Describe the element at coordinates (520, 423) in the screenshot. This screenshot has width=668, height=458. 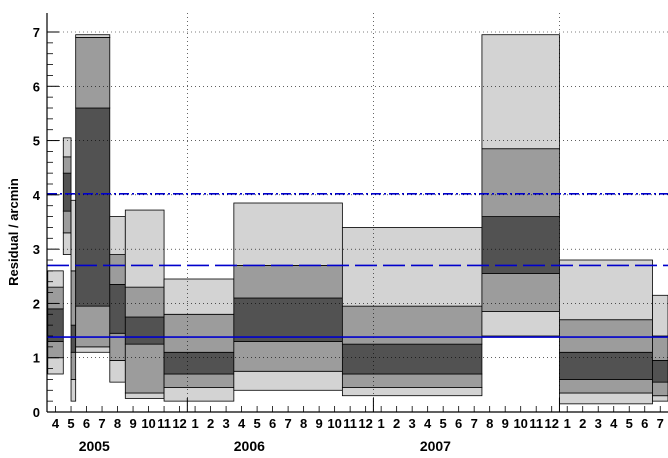
I see `x-tick-label-30: 10` at that location.